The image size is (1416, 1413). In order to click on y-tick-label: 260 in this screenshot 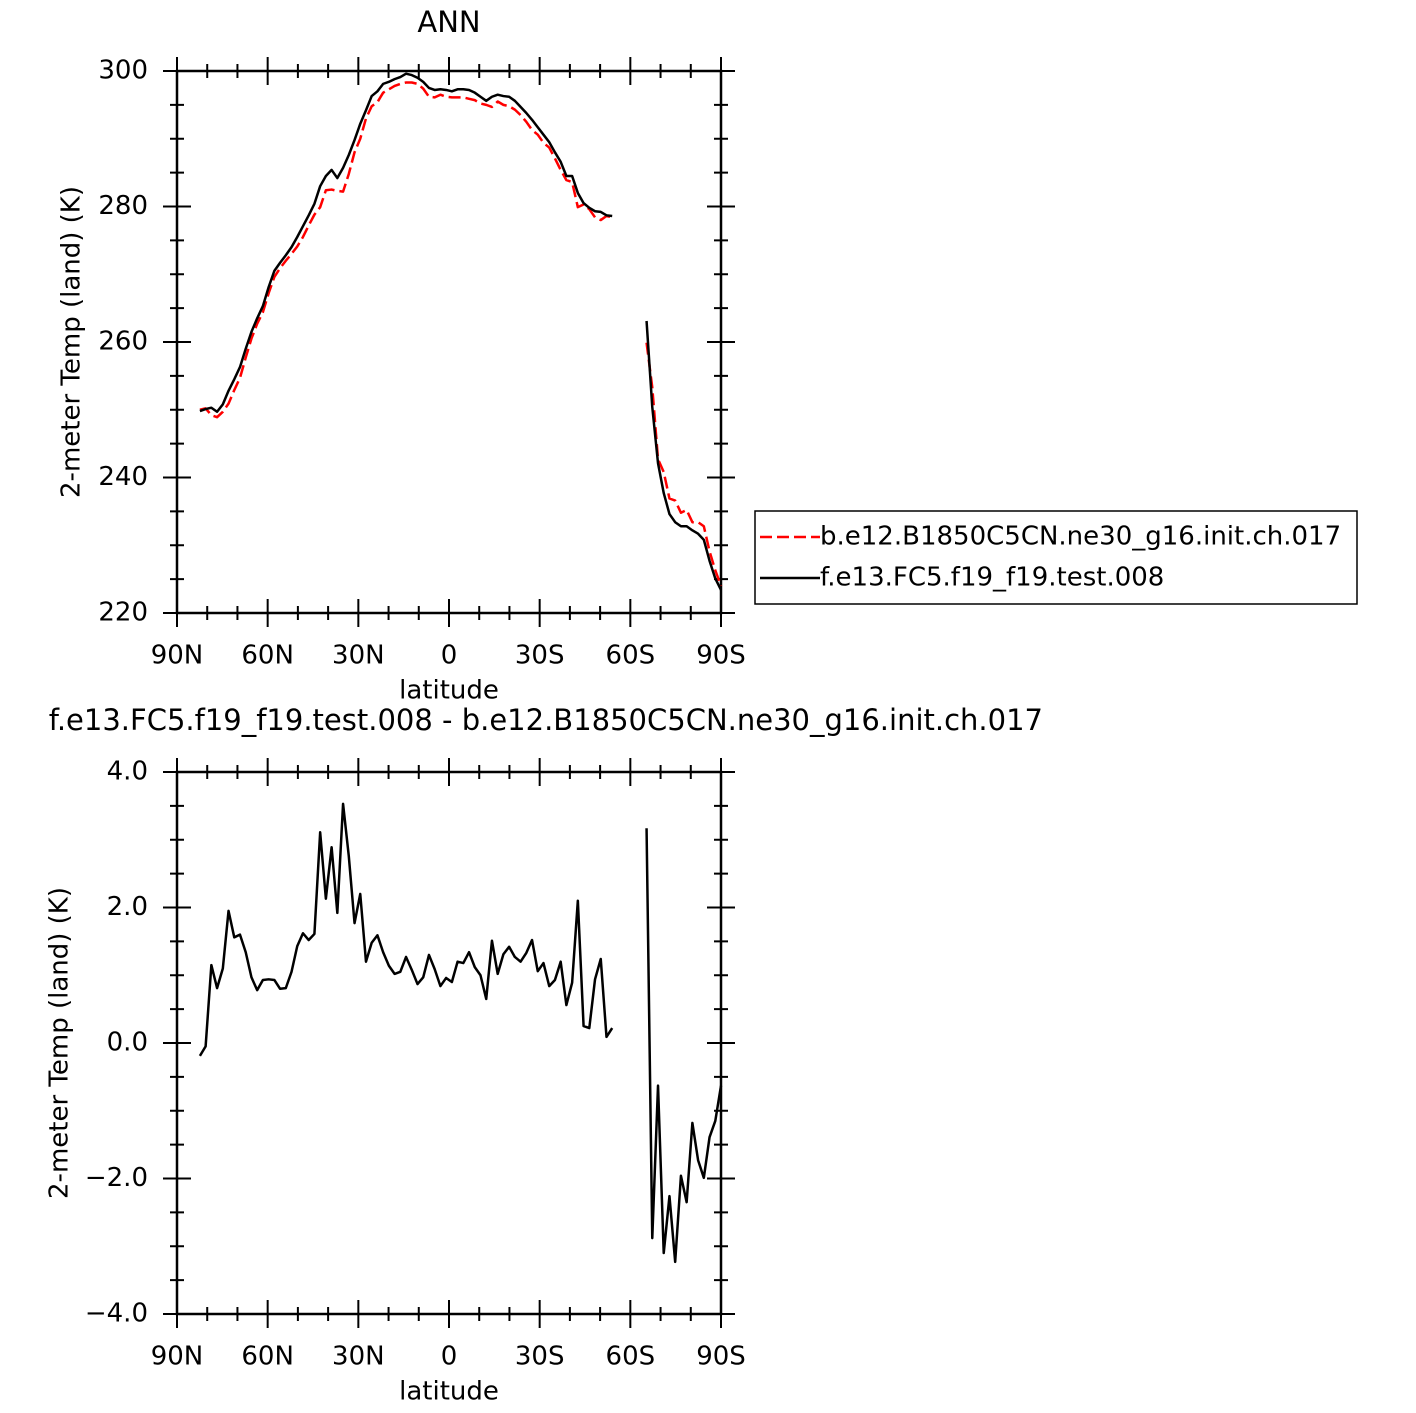, I will do `click(123, 342)`.